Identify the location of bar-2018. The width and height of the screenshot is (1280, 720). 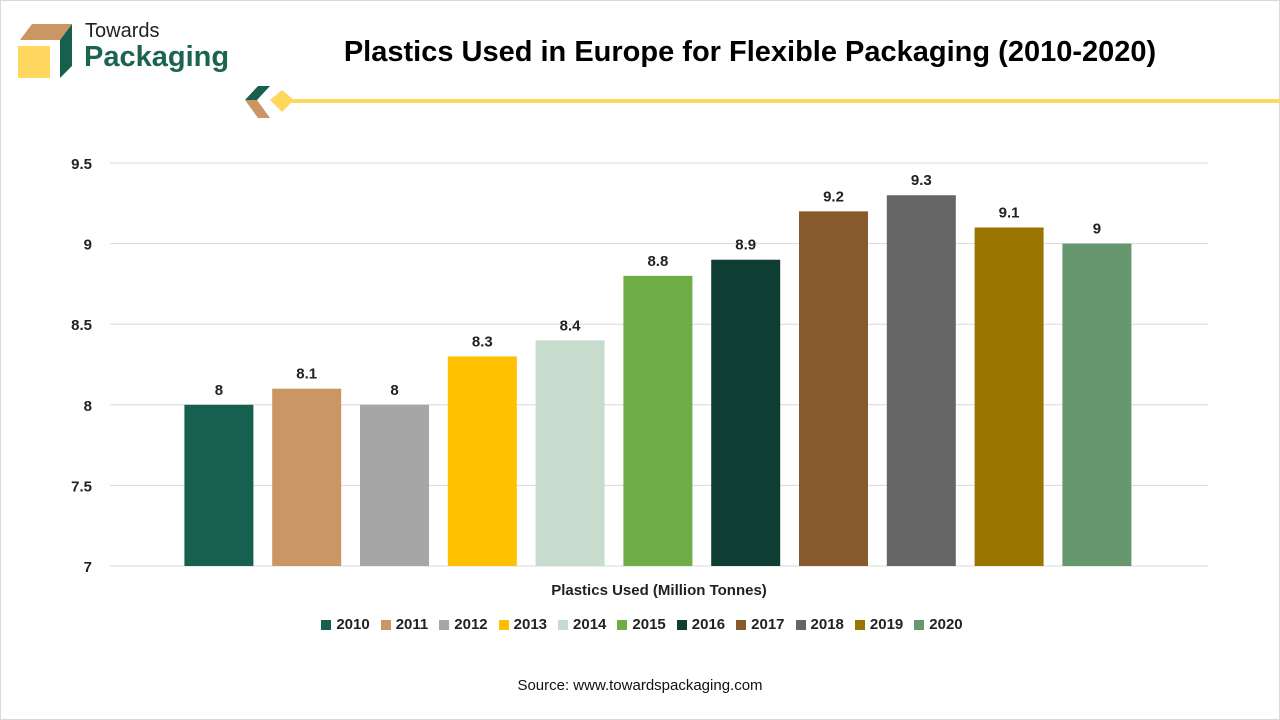
(921, 381).